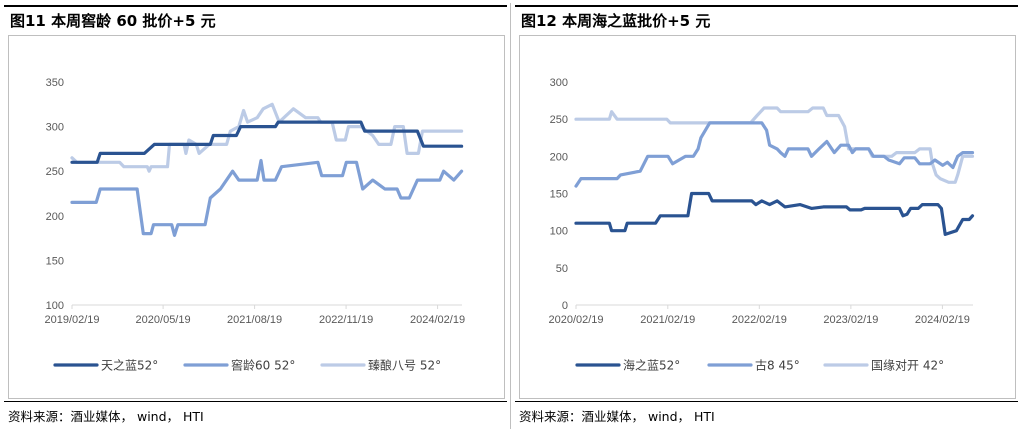 This screenshot has height=429, width=1022. I want to click on legend-label: 臻酿八号 52°, so click(404, 365).